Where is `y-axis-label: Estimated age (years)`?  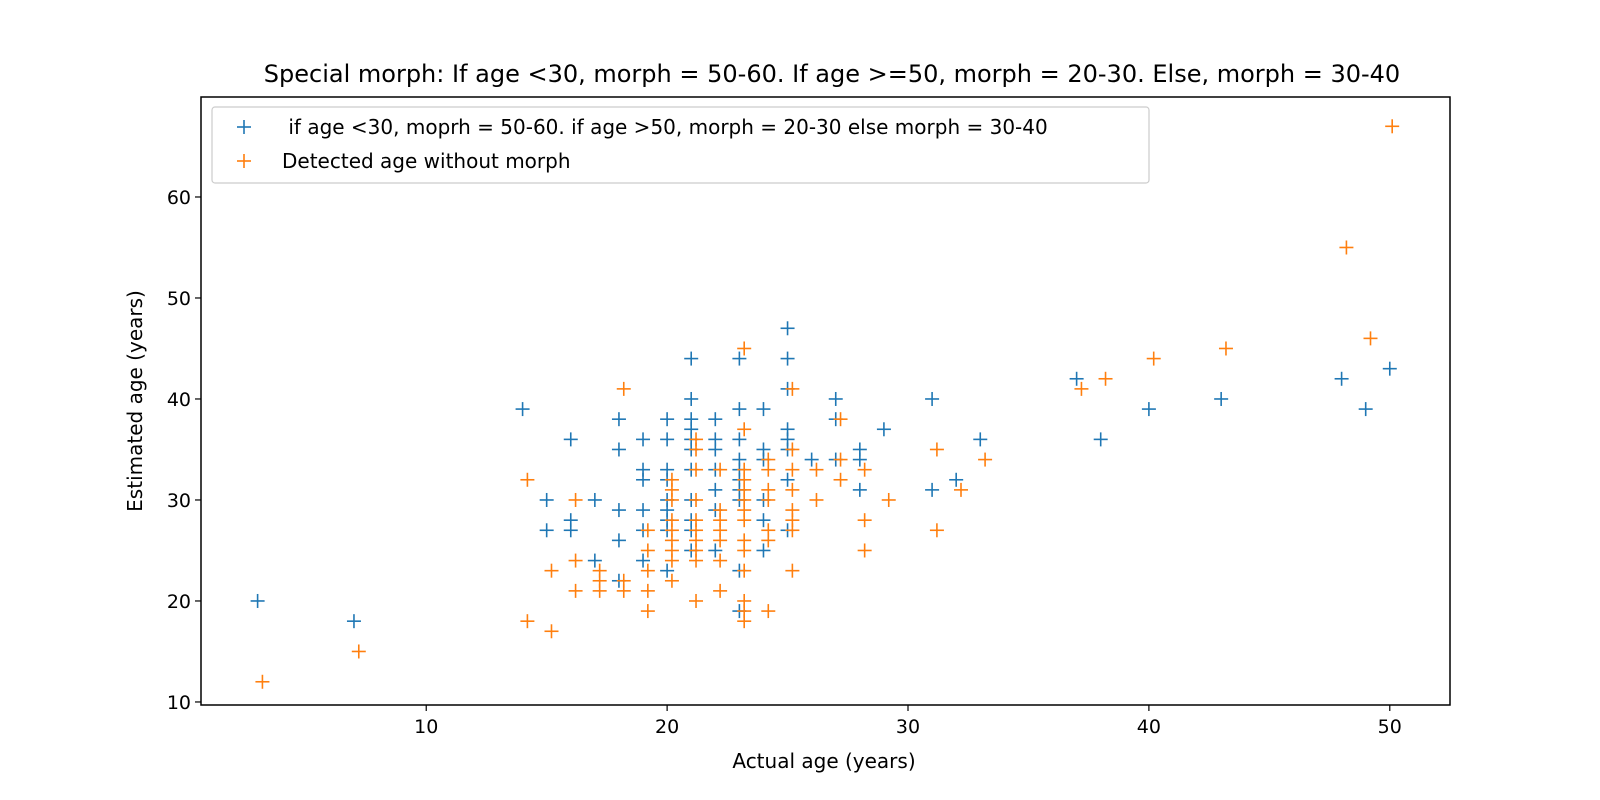 y-axis-label: Estimated age (years) is located at coordinates (135, 401).